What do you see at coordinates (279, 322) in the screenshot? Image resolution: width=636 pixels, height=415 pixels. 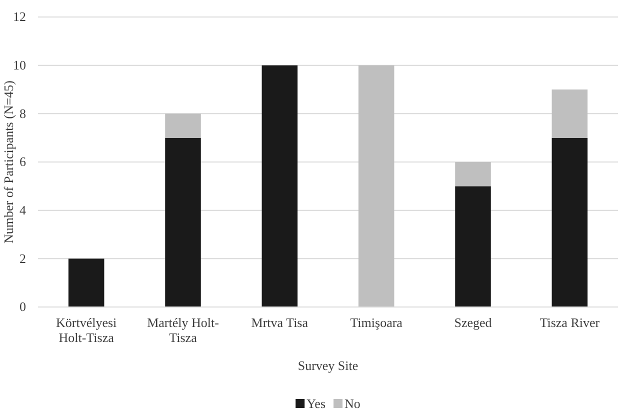 I see `x-tick-label: Mrtva Tisa` at bounding box center [279, 322].